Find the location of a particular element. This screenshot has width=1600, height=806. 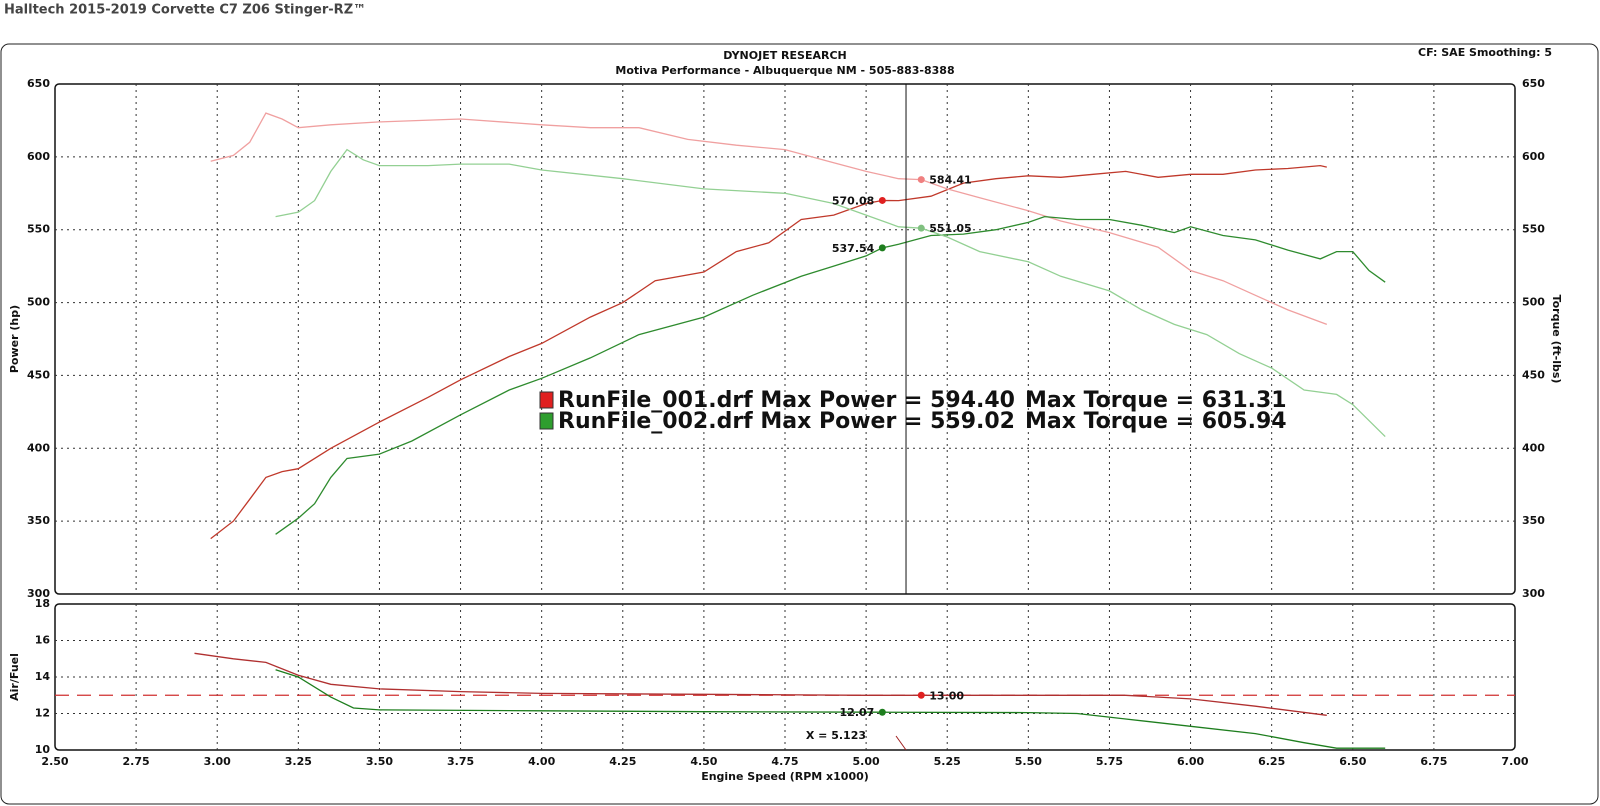

company: DYNOJET RESEARCH is located at coordinates (784, 55).